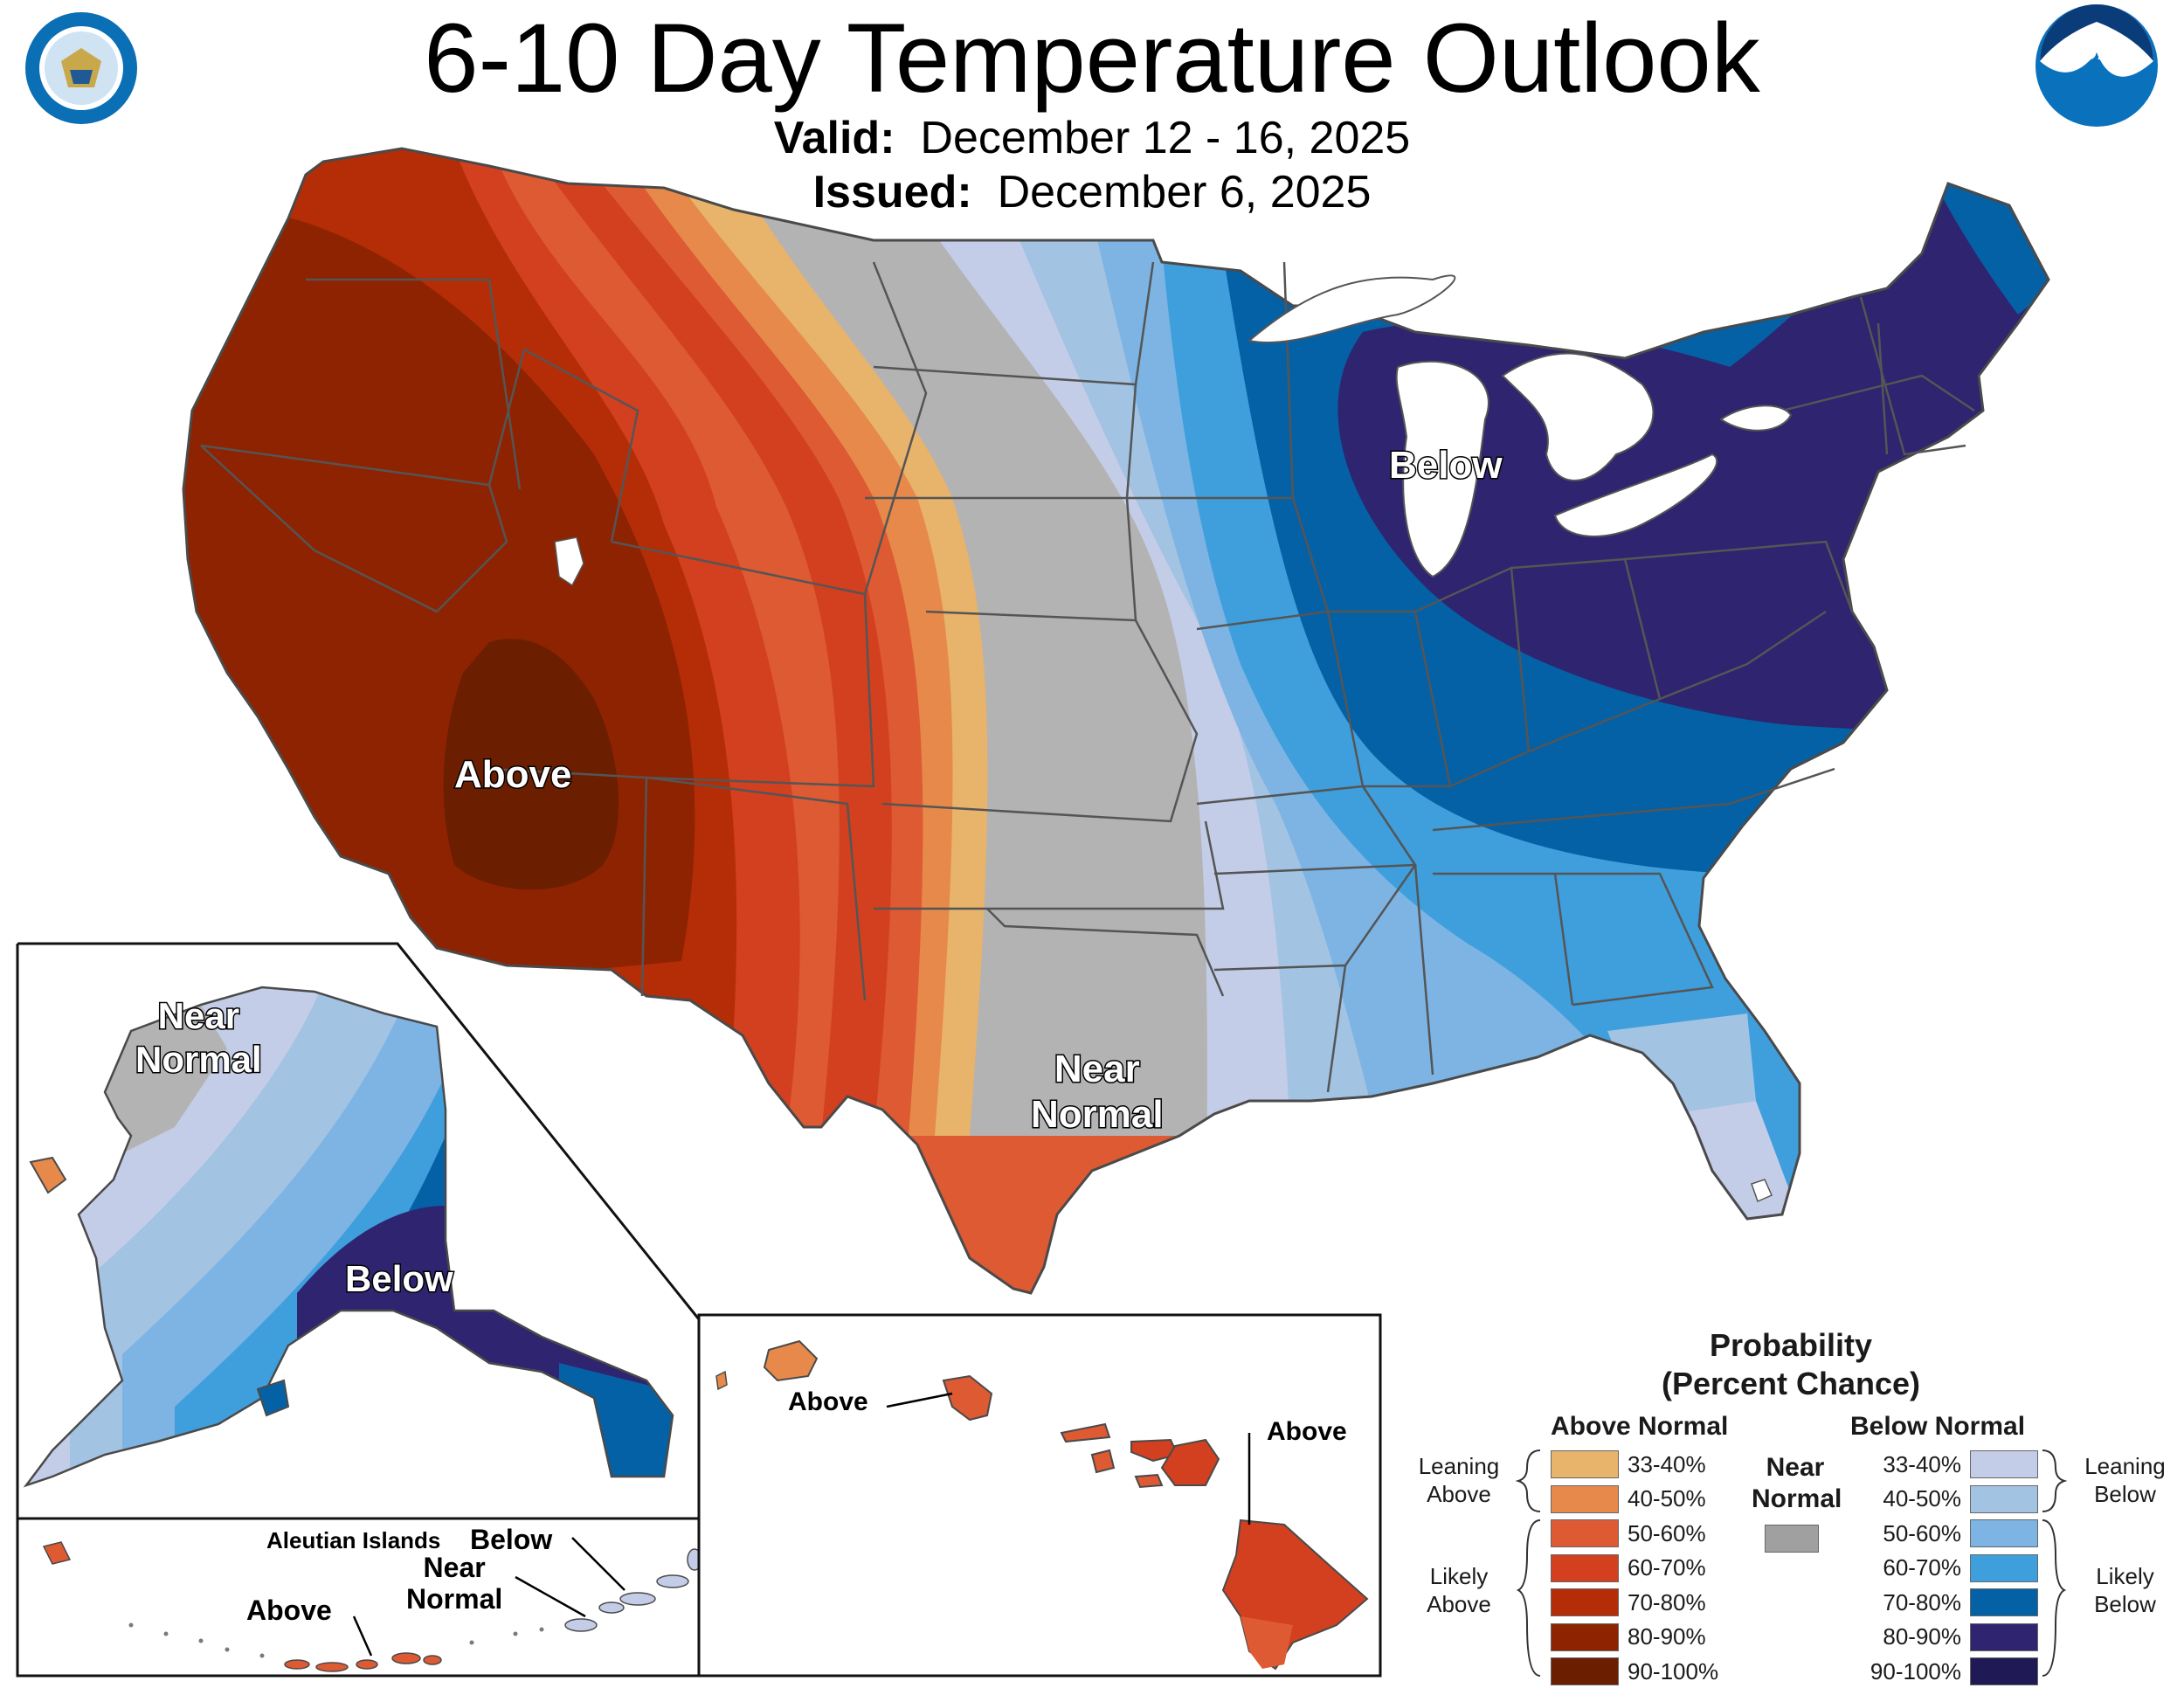  Describe the element at coordinates (1459, 1494) in the screenshot. I see `legend-leaning-above-line2: Above` at that location.